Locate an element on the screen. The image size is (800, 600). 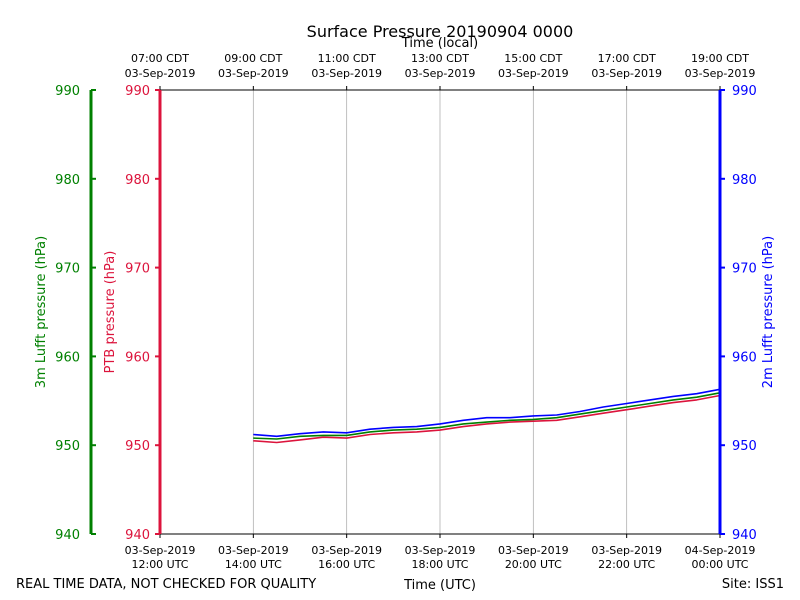
ptb-axis-title: PTB pressure (hPa) is located at coordinates (110, 312).